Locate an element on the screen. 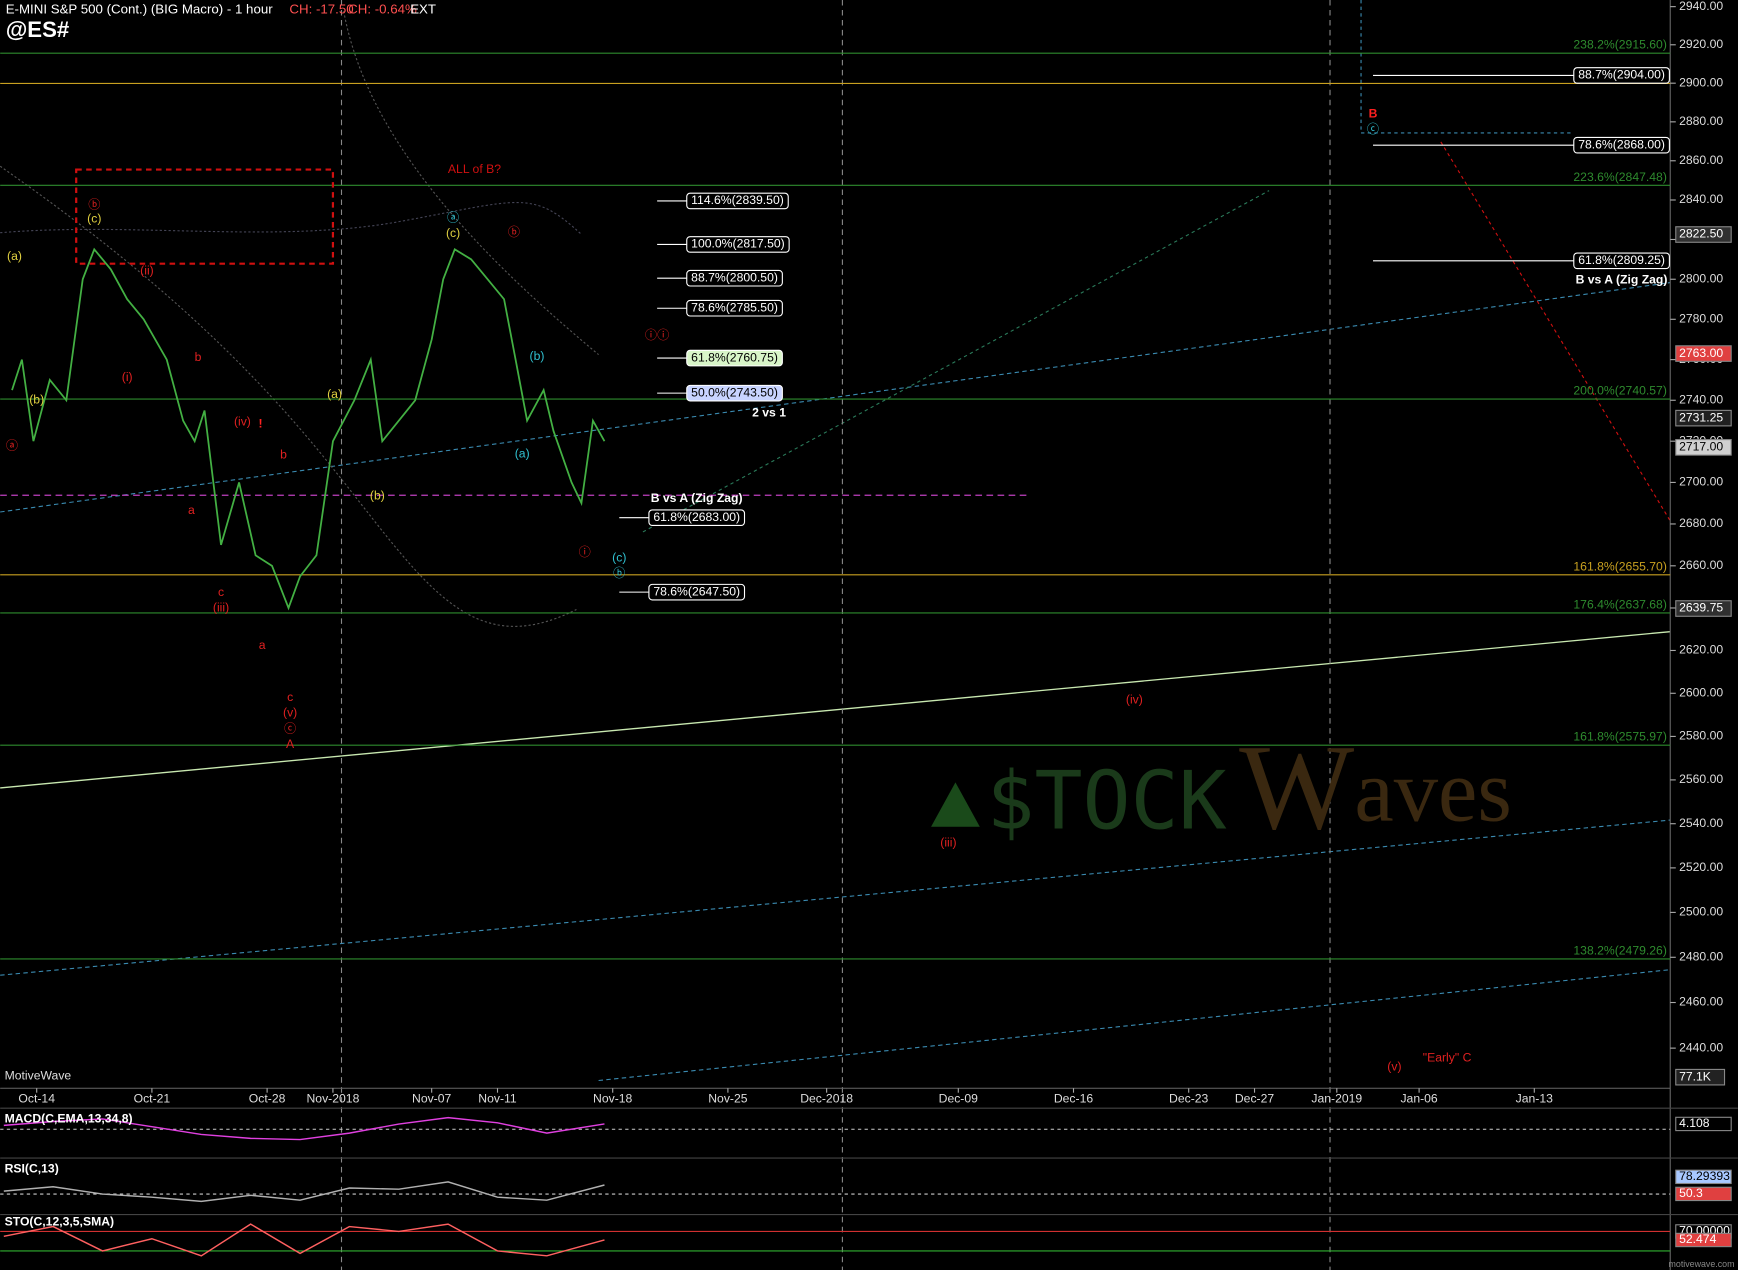 This screenshot has width=1738, height=1270. y-tick-label: 2700.00 is located at coordinates (1701, 482).